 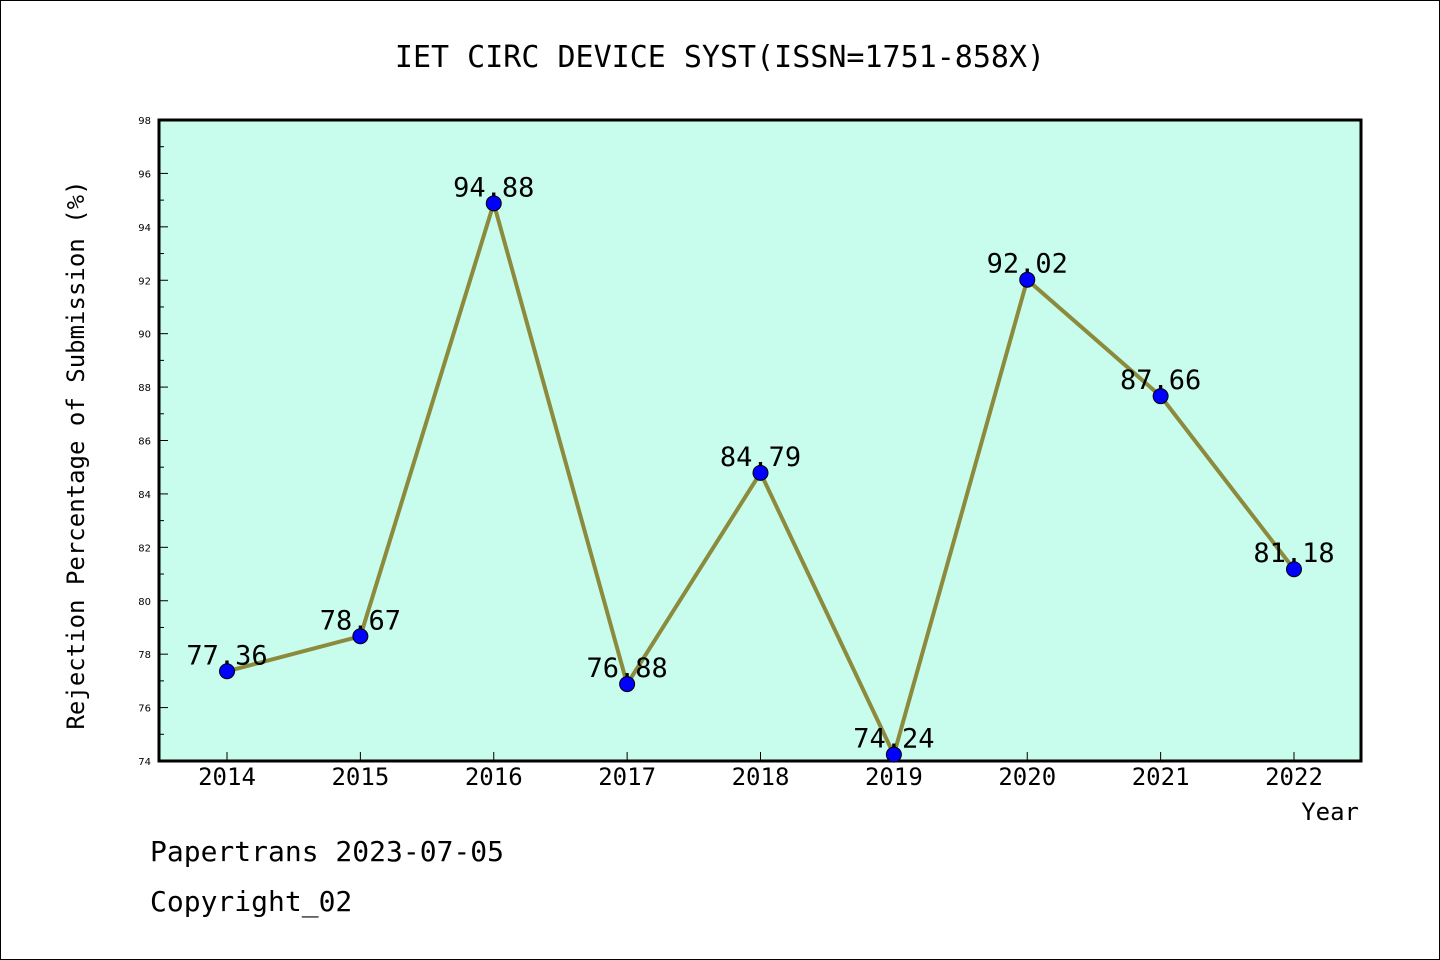 What do you see at coordinates (493, 187) in the screenshot?
I see `data-label: 94.88` at bounding box center [493, 187].